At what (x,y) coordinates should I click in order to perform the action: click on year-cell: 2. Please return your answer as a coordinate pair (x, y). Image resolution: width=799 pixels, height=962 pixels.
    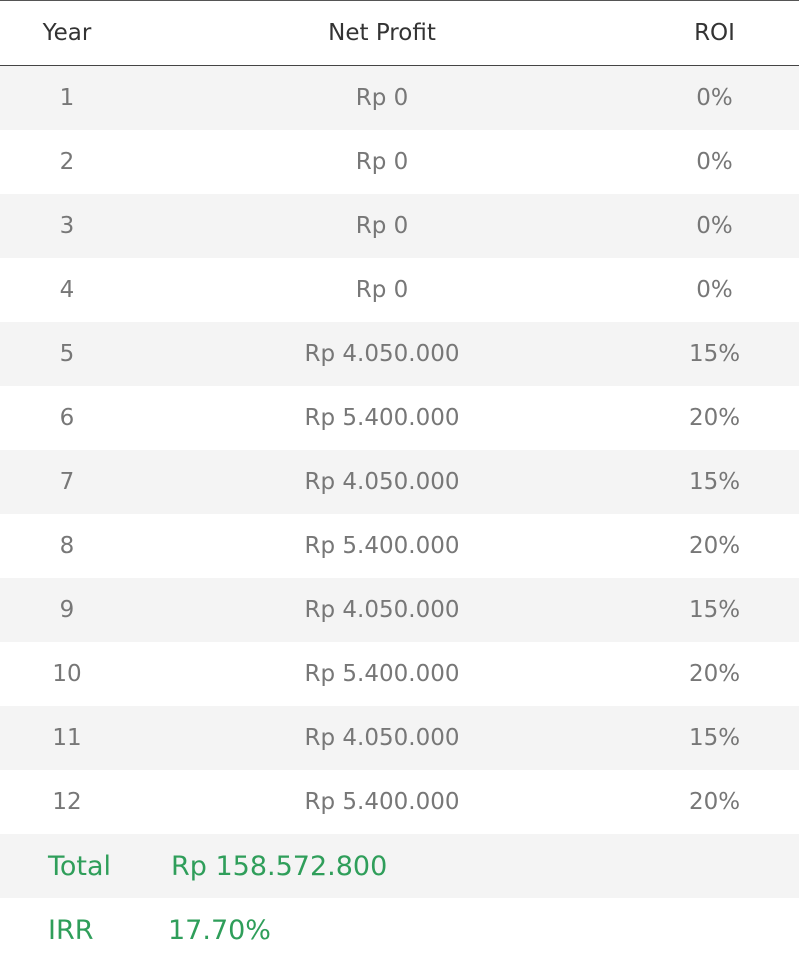
    Looking at the image, I should click on (67, 162).